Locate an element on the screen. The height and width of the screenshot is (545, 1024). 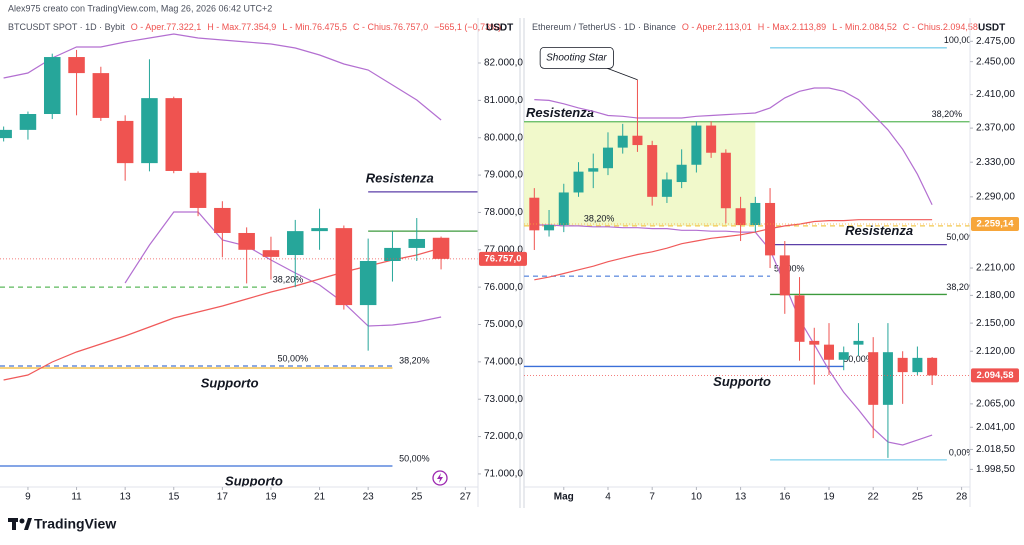
x-tick-label: 28 is located at coordinates (962, 497).